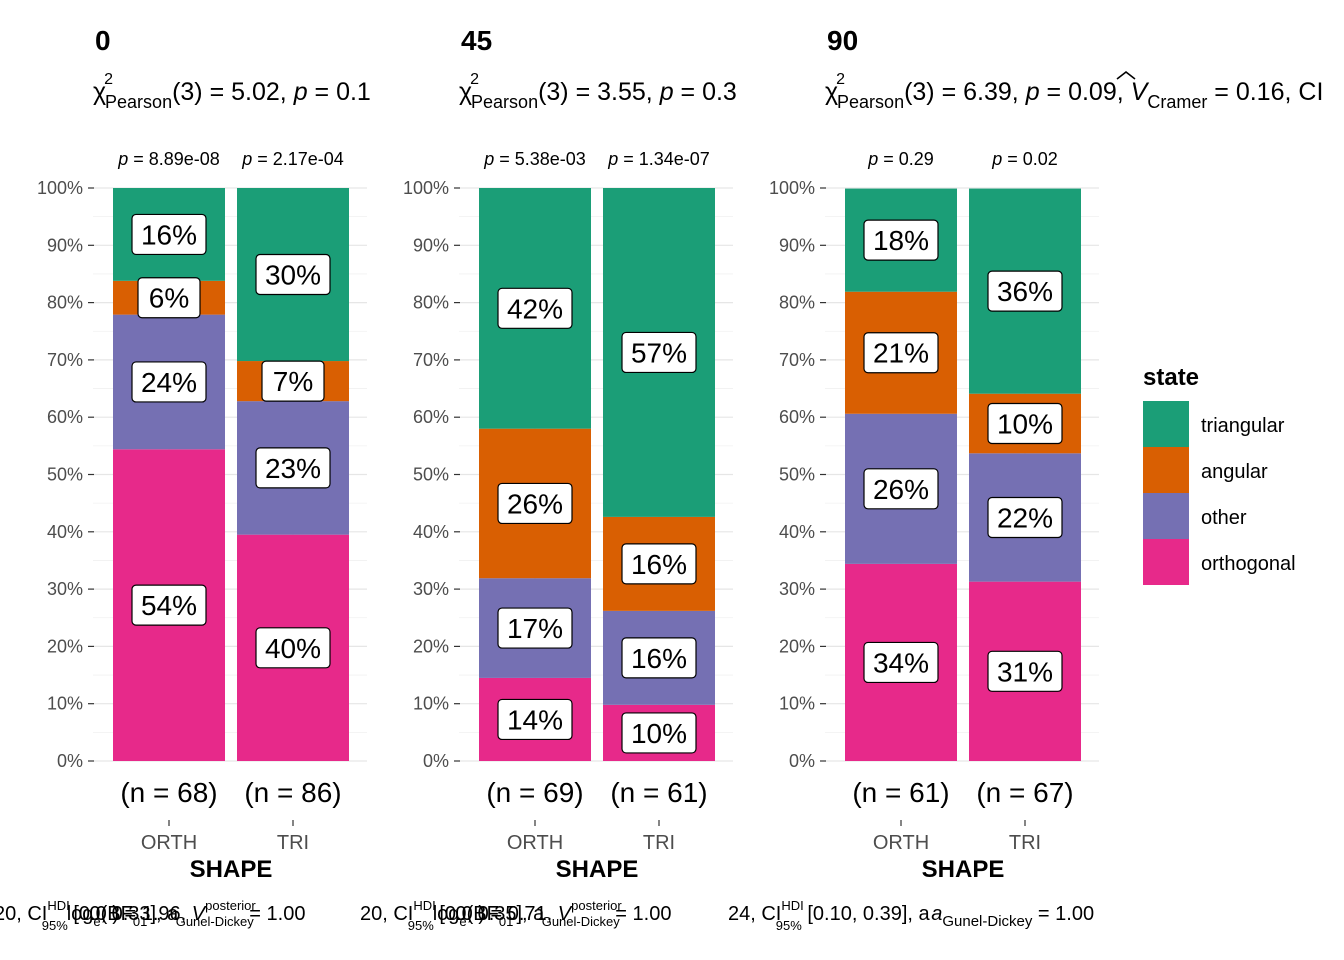  I want to click on svg-text: 23%, so click(293, 468).